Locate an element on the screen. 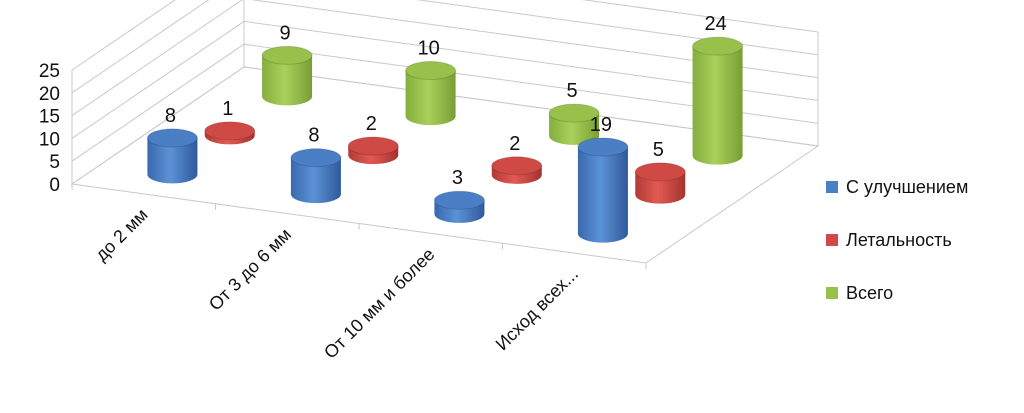 Image resolution: width=1024 pixels, height=413 pixels. legend-label: Летальность is located at coordinates (899, 239).